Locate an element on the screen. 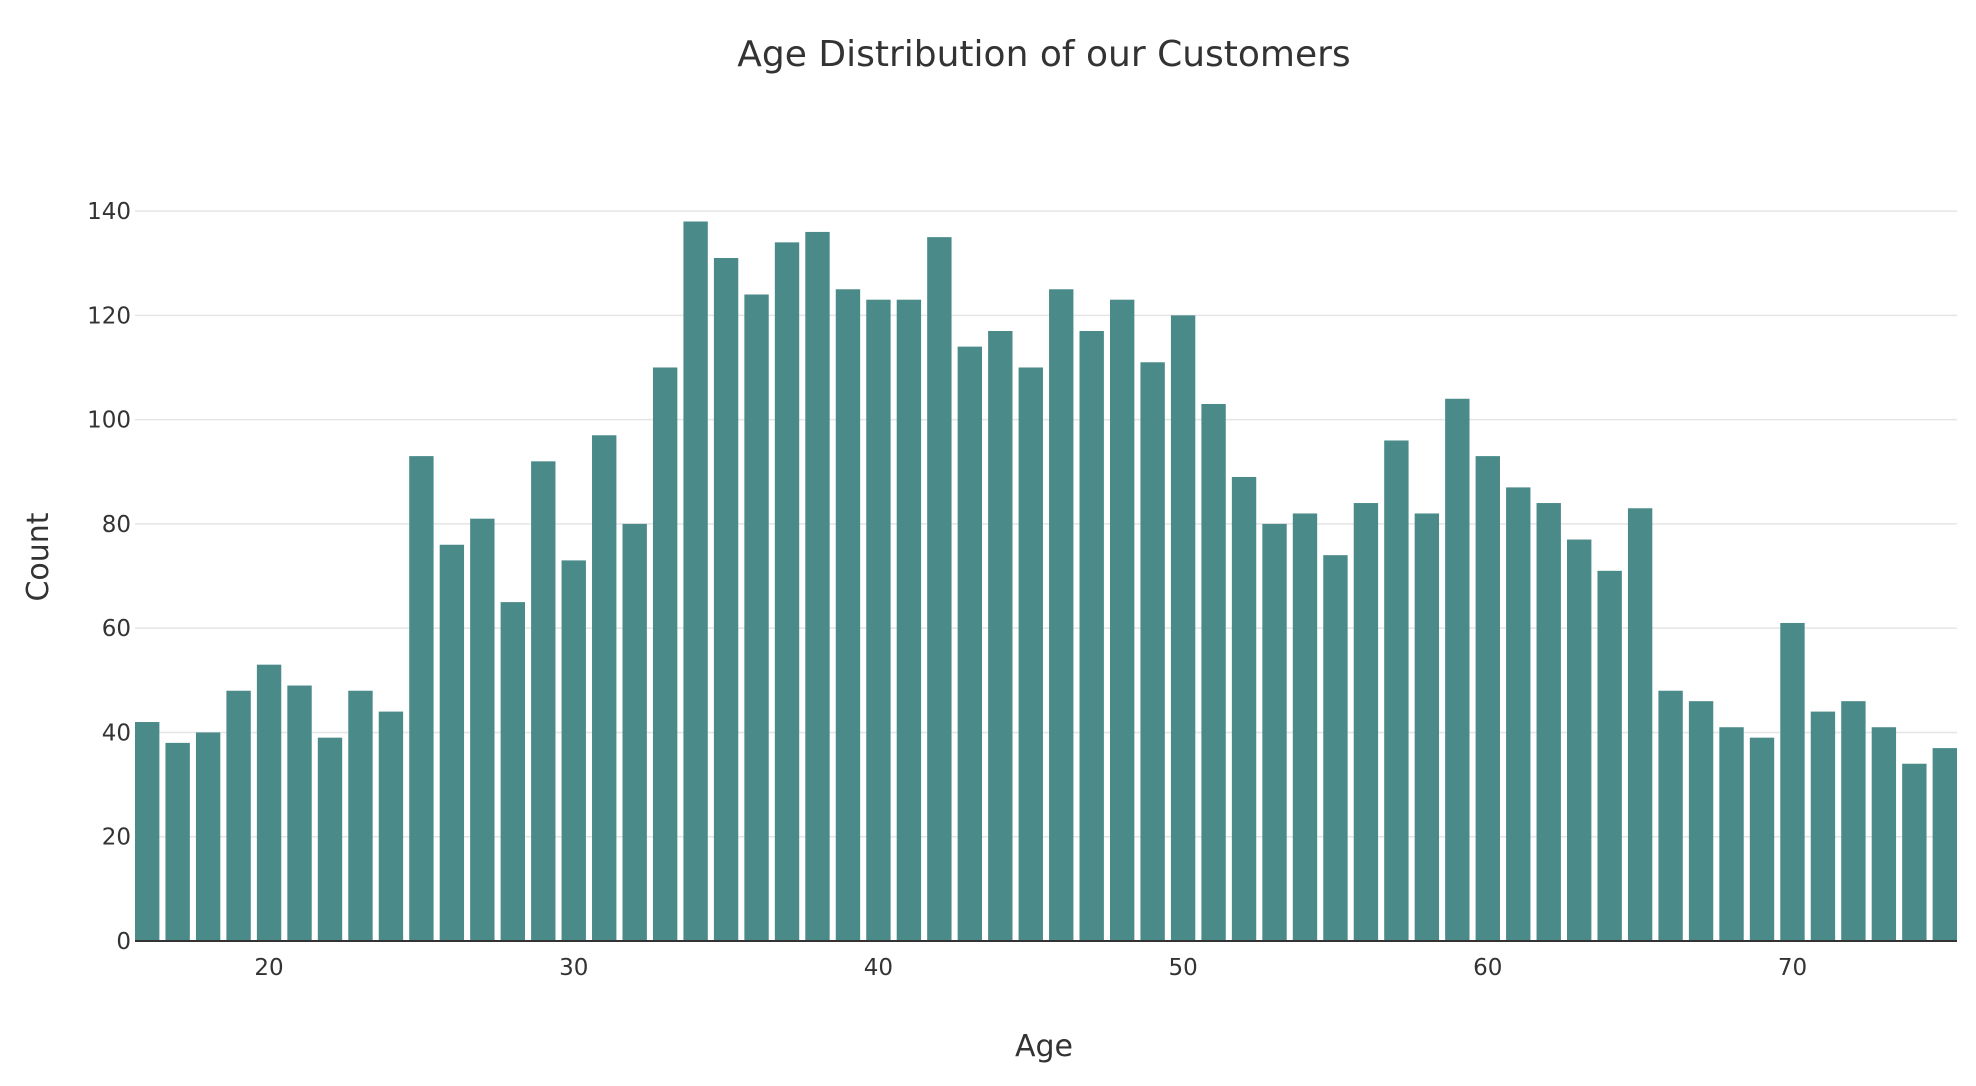  y-tick-label: 60 is located at coordinates (116, 629).